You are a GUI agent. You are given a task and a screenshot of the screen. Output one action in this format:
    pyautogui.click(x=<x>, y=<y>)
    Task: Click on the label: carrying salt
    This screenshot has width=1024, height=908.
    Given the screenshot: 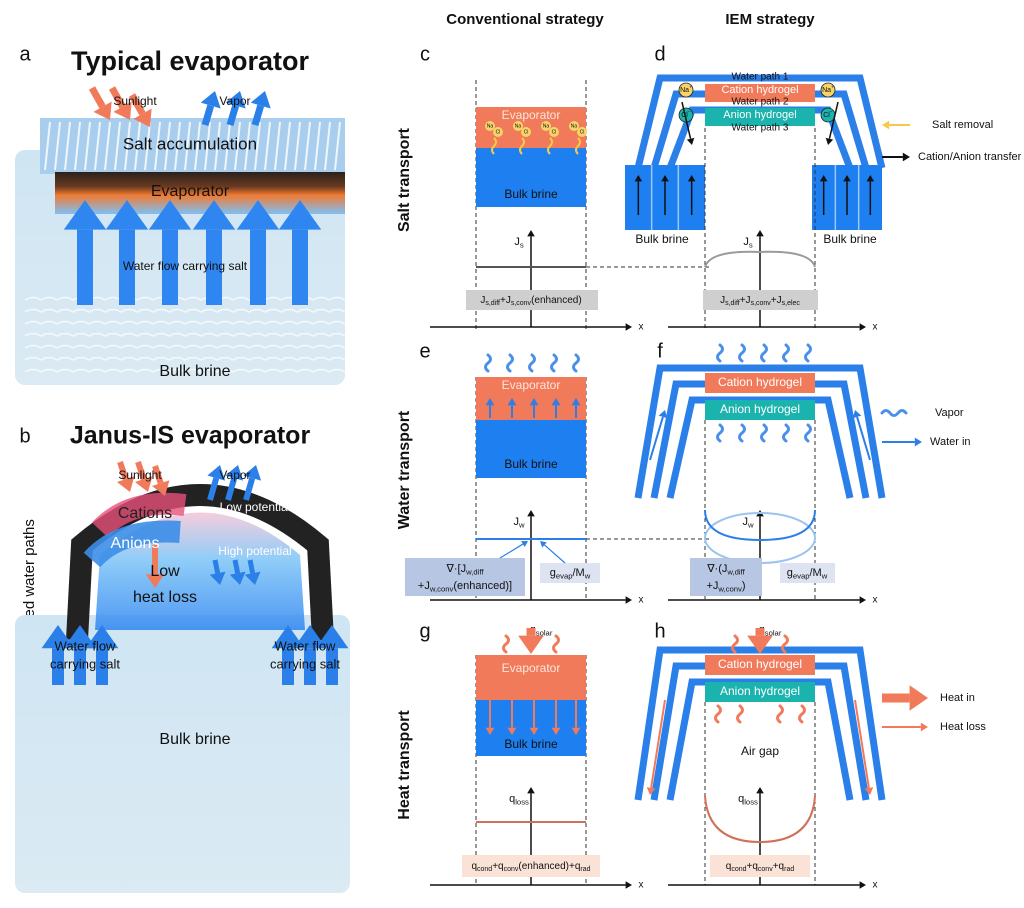 What is the action you would take?
    pyautogui.click(x=305, y=663)
    